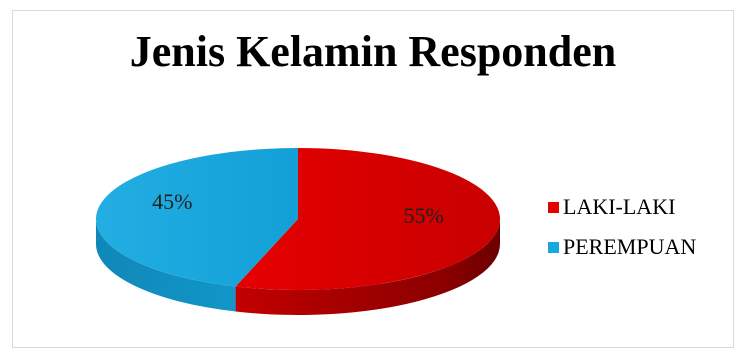 This screenshot has width=746, height=358. What do you see at coordinates (424, 215) in the screenshot?
I see `data-label-laki-laki: 55%` at bounding box center [424, 215].